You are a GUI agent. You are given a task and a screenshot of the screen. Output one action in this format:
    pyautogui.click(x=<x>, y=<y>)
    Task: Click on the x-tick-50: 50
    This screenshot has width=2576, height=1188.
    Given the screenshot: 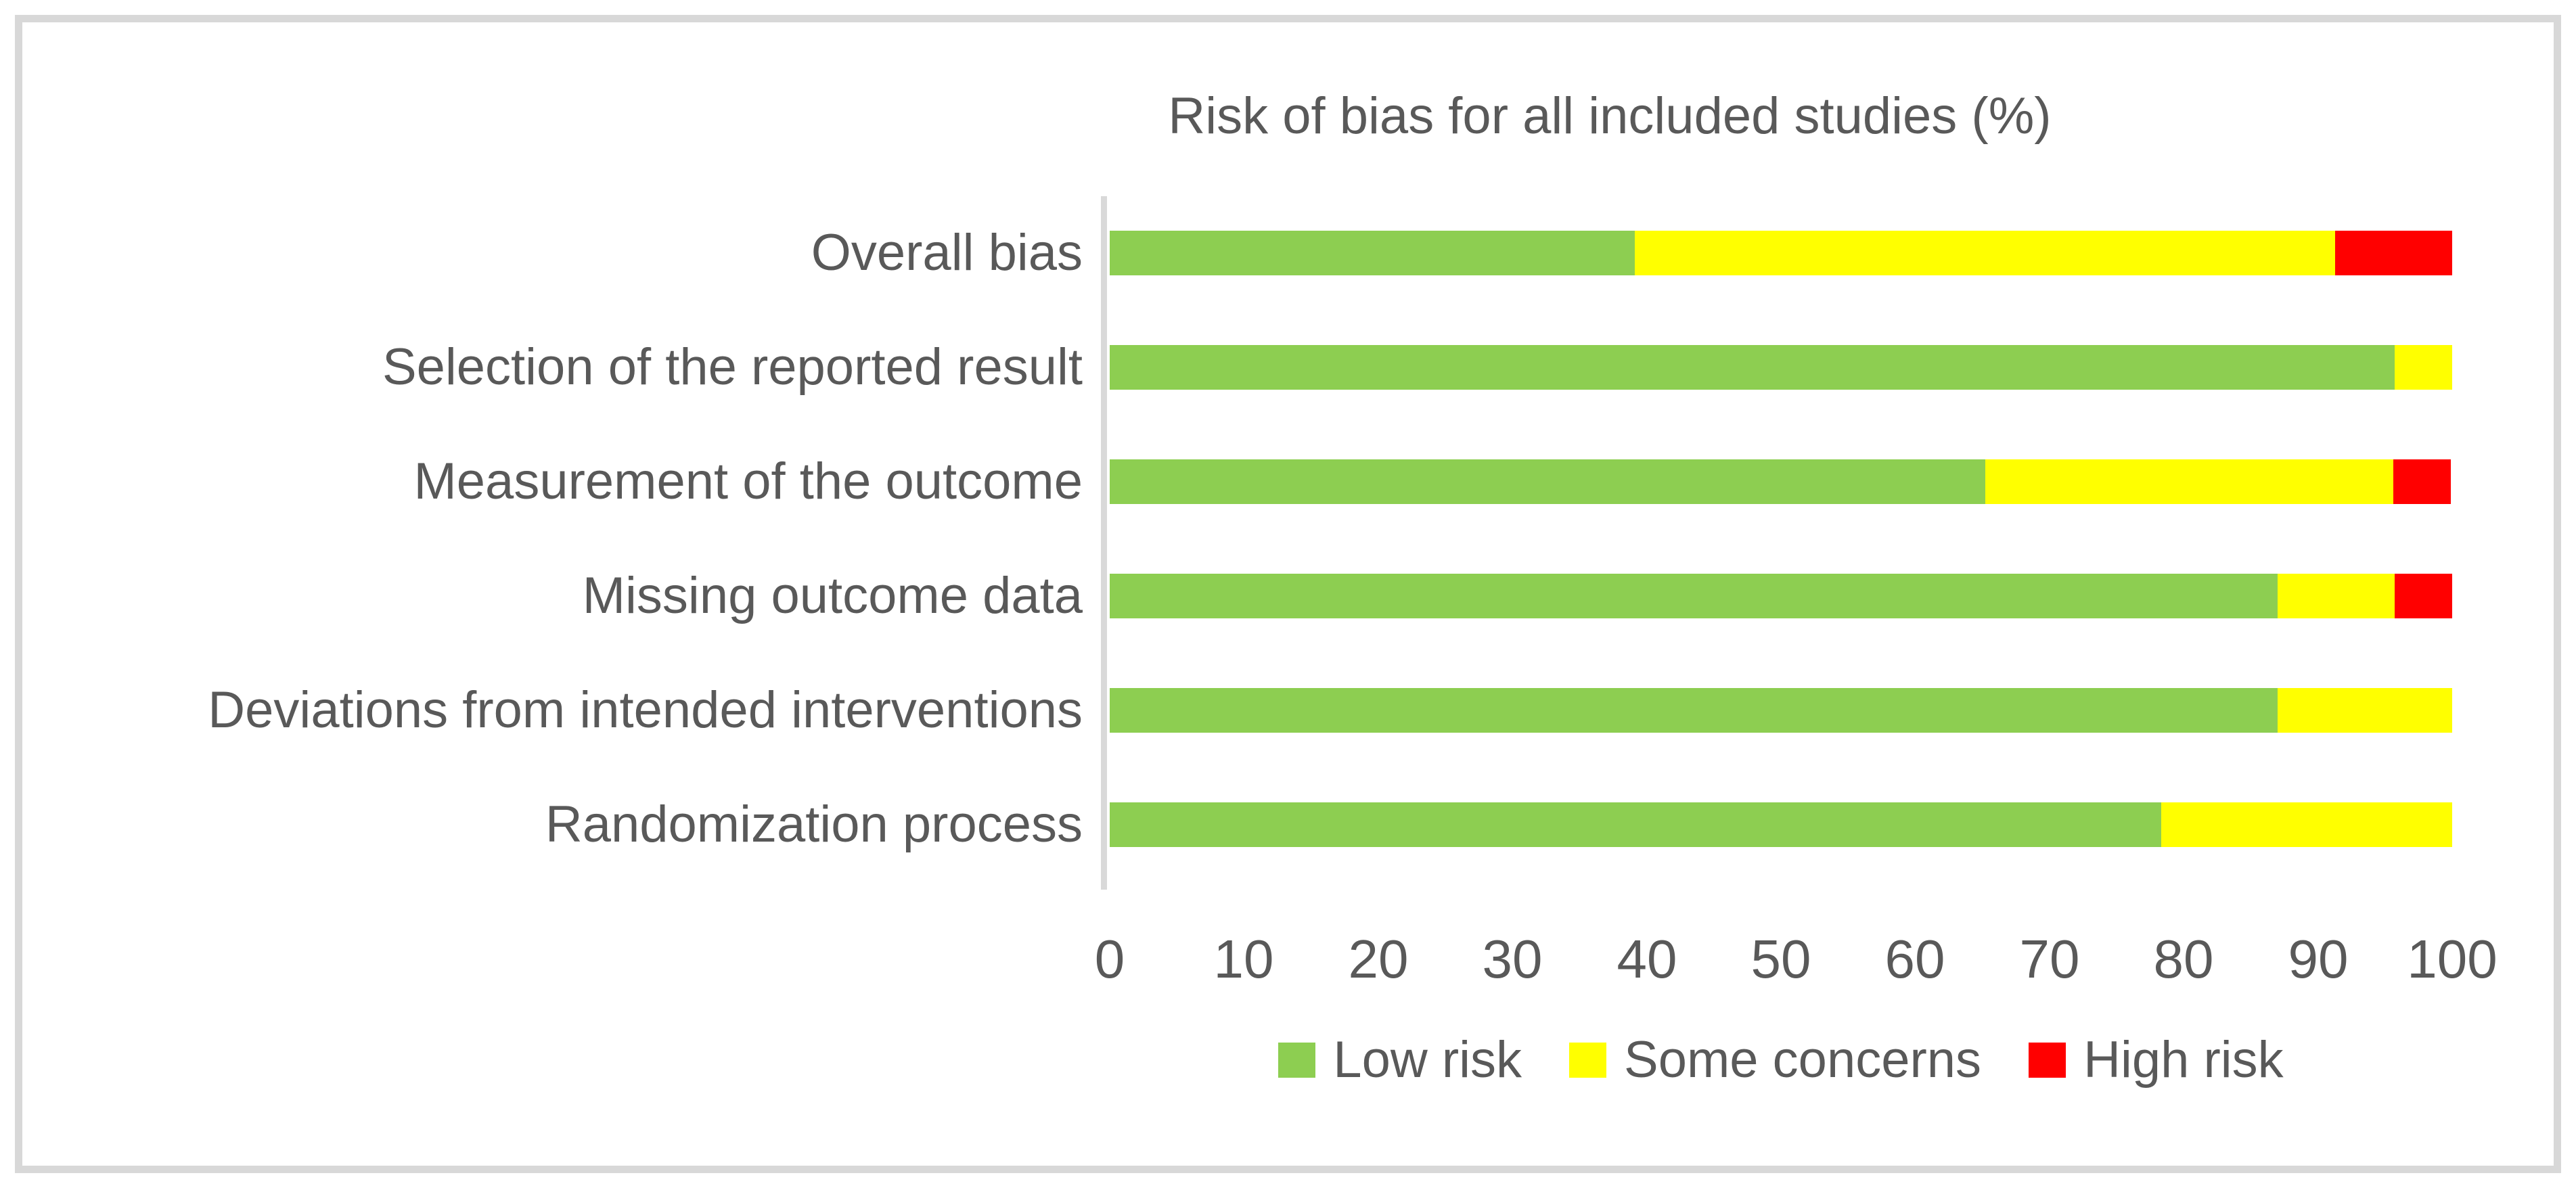 What is the action you would take?
    pyautogui.click(x=1780, y=959)
    